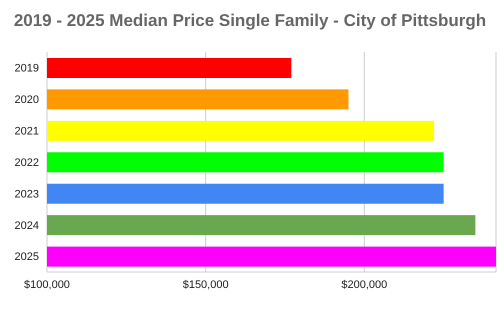 Image resolution: width=500 pixels, height=333 pixels. Describe the element at coordinates (26, 257) in the screenshot. I see `y-tick-label: 2025` at that location.